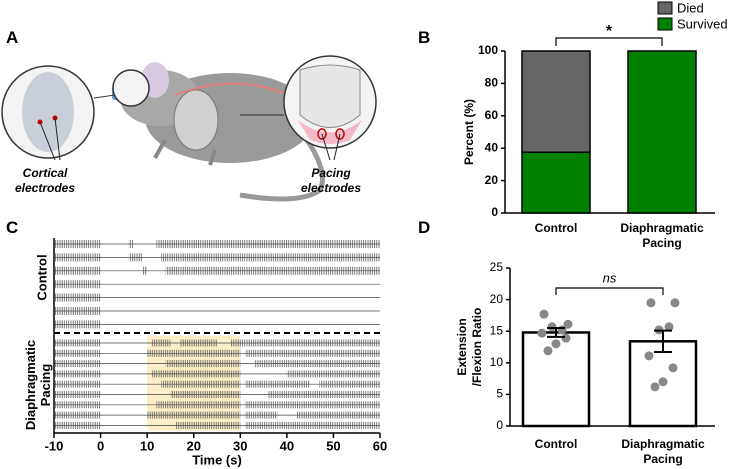 This screenshot has height=469, width=746. Describe the element at coordinates (54, 445) in the screenshot. I see `x-tick-label: -10` at that location.